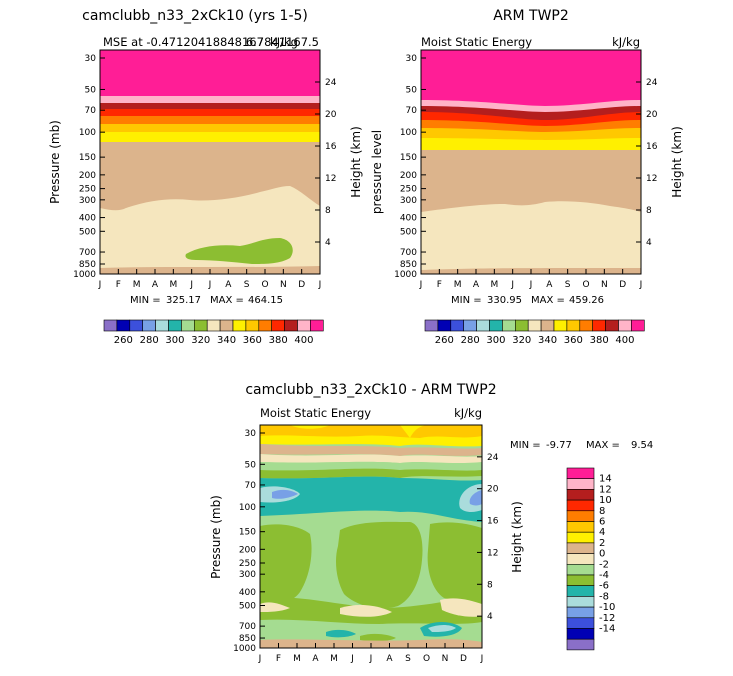  What do you see at coordinates (495, 340) in the screenshot?
I see `colorbar-label: 300` at bounding box center [495, 340].